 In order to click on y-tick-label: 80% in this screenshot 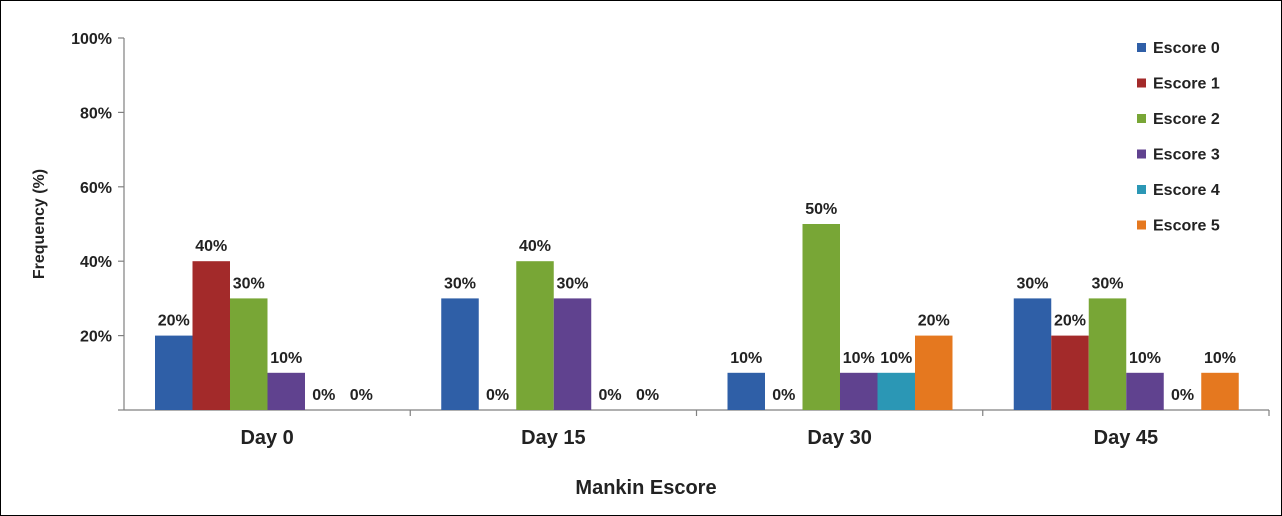, I will do `click(96, 113)`.